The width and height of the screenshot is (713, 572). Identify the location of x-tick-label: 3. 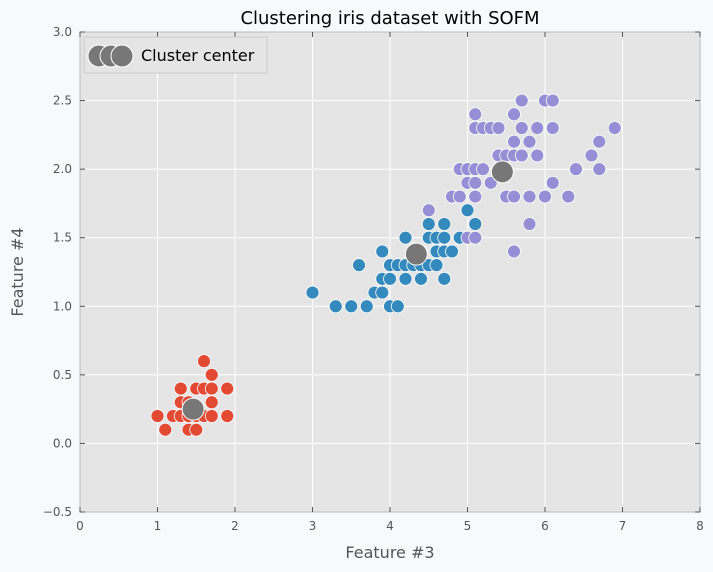
(313, 526).